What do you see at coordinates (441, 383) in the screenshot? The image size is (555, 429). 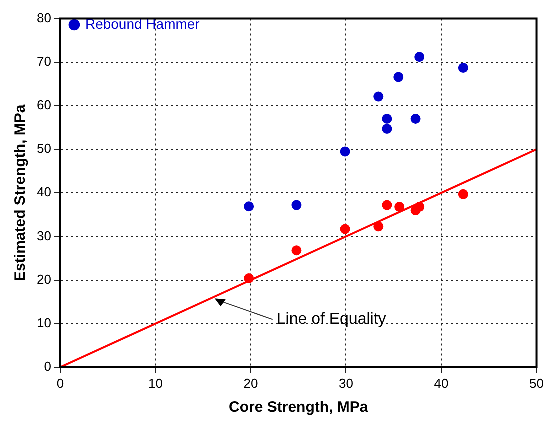 I see `x-tick-label: 40` at bounding box center [441, 383].